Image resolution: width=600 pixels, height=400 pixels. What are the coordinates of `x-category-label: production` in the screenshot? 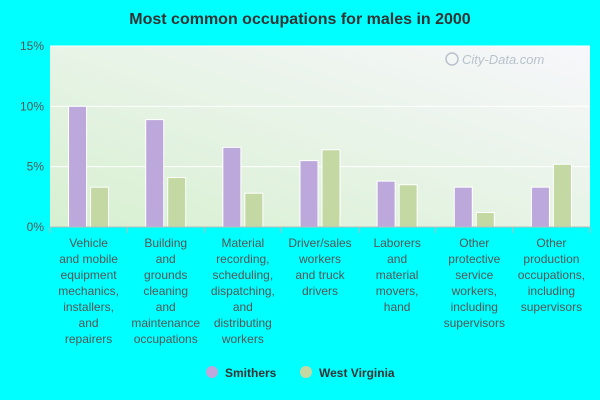 It's located at (551, 259).